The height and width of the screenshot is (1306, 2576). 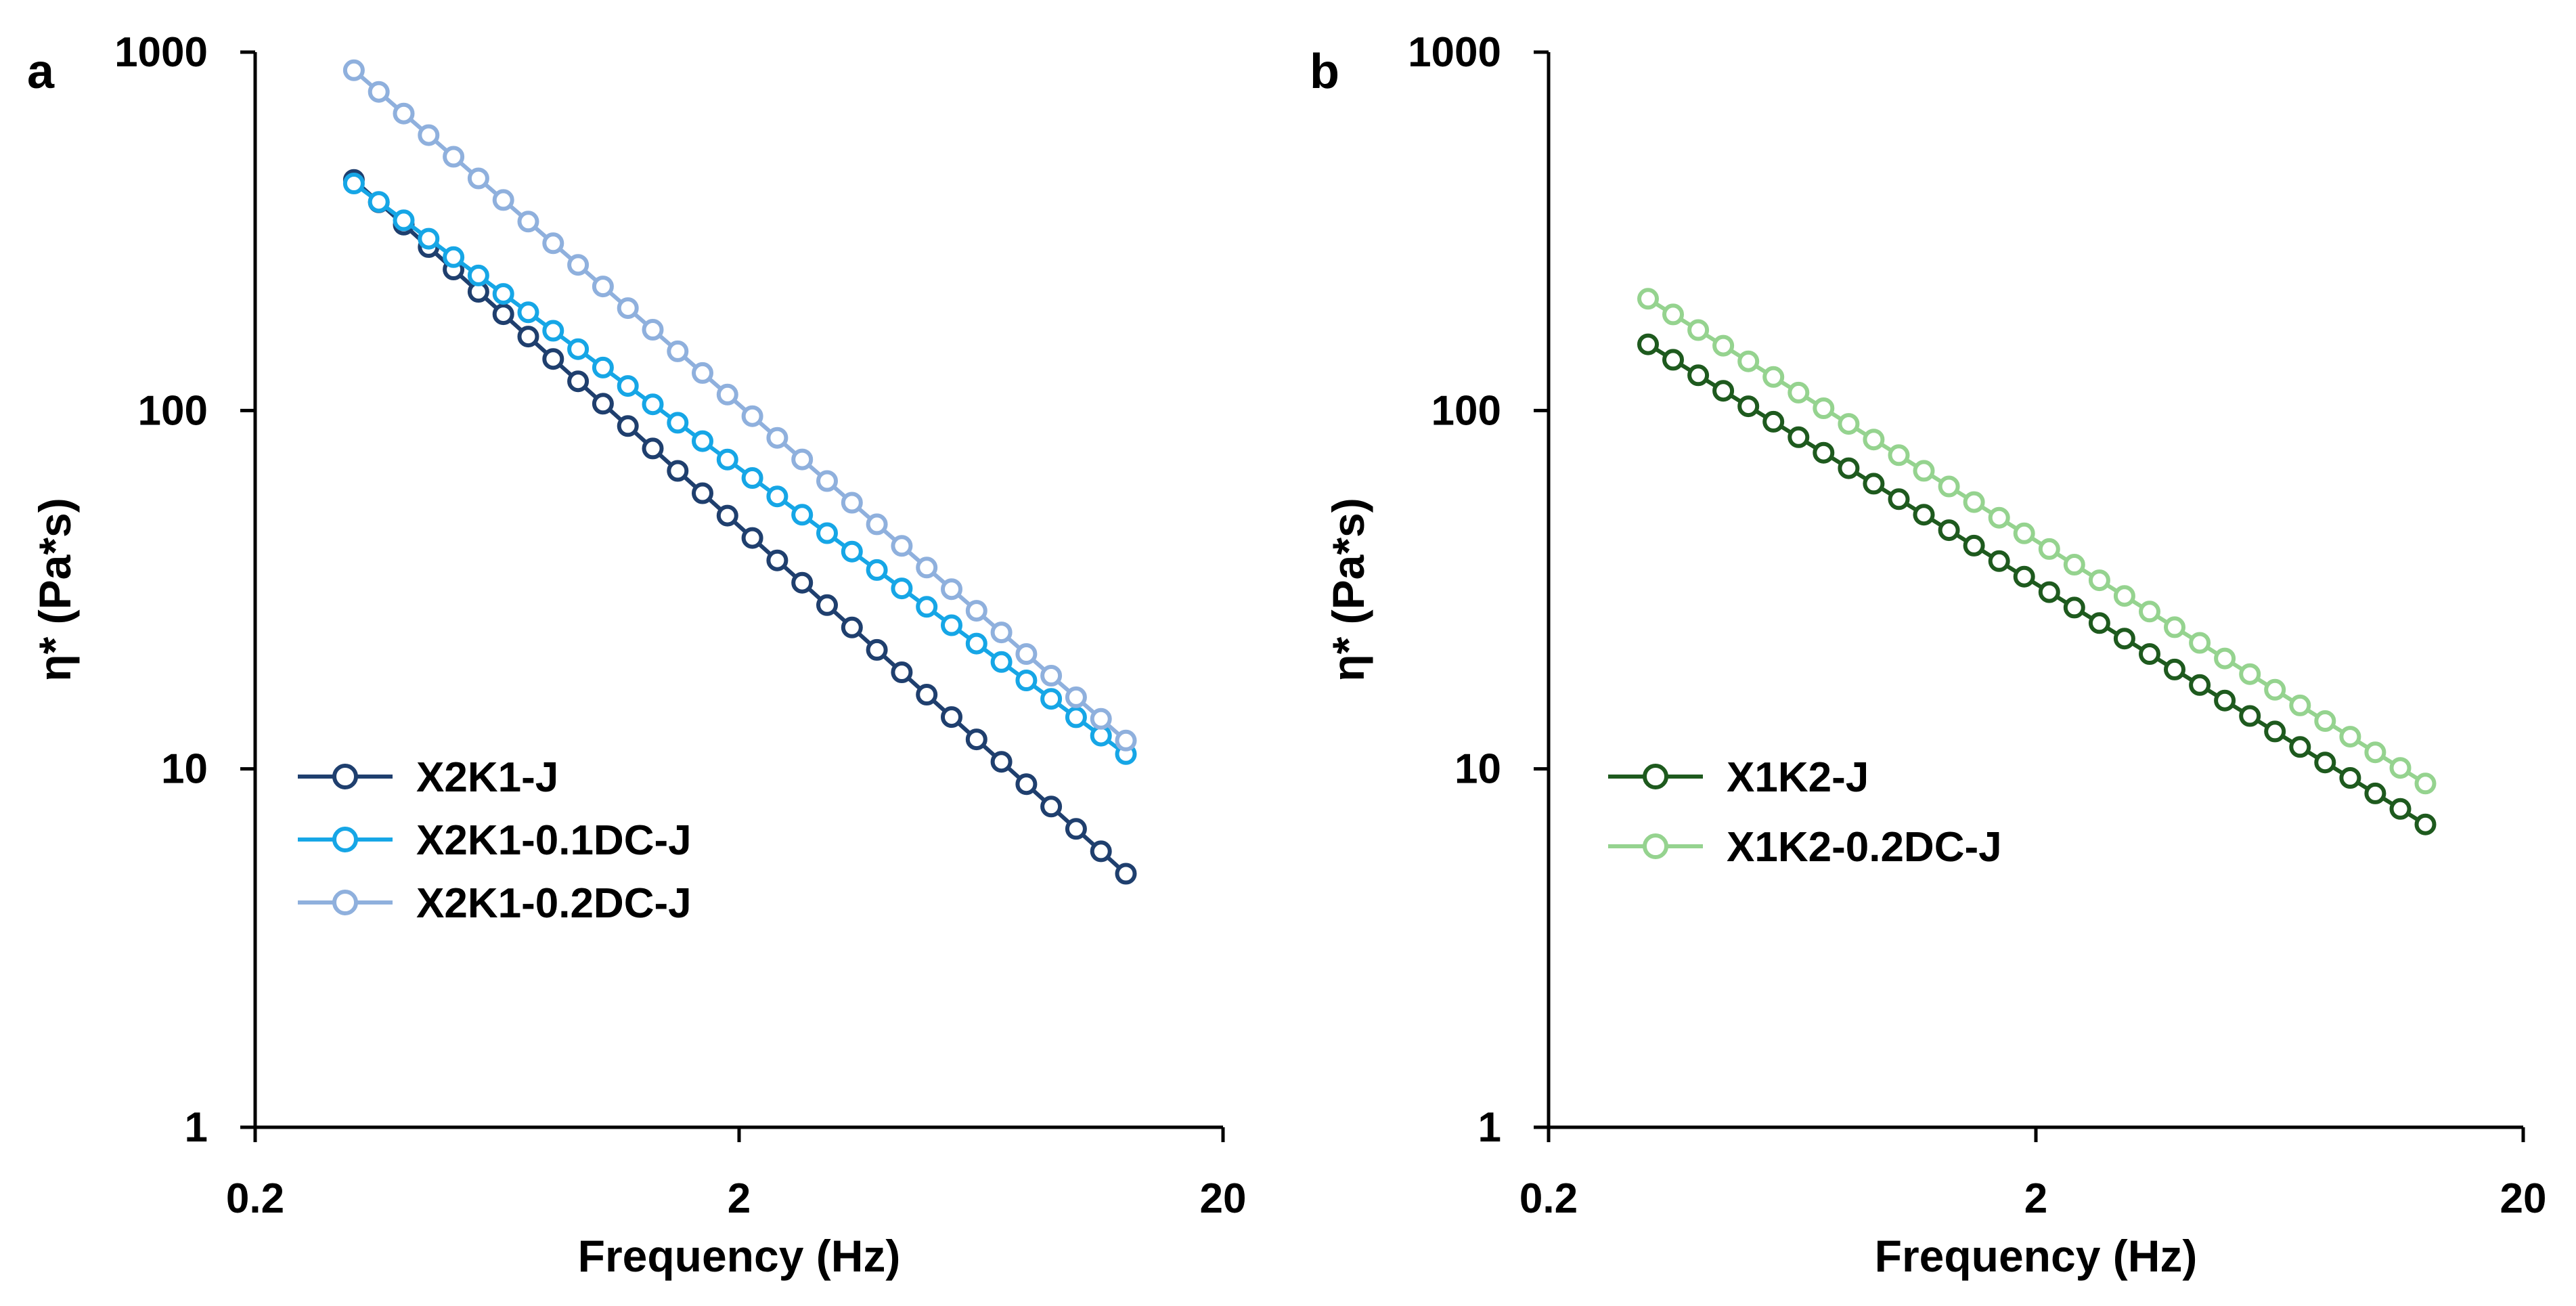 I want to click on legend-label: X2K1-0.1DC-J, so click(x=554, y=840).